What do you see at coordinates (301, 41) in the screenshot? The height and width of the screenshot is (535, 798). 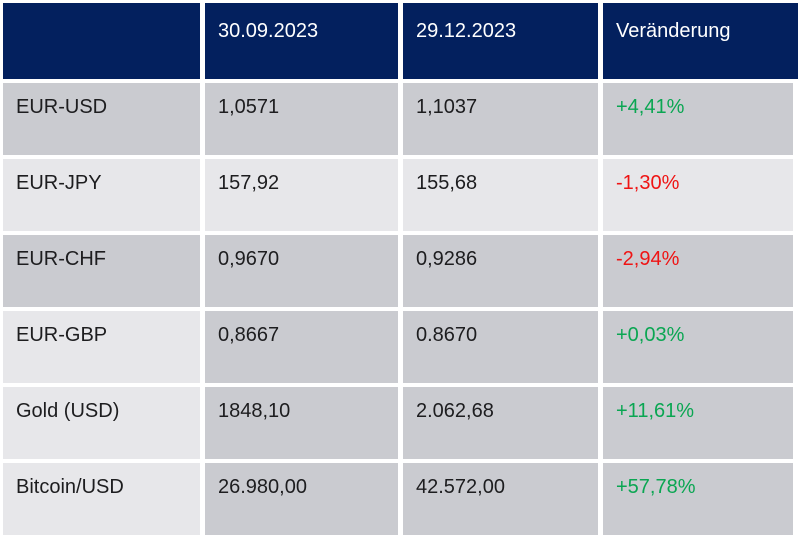 I see `header-cell-date-start: 30.09.2023` at bounding box center [301, 41].